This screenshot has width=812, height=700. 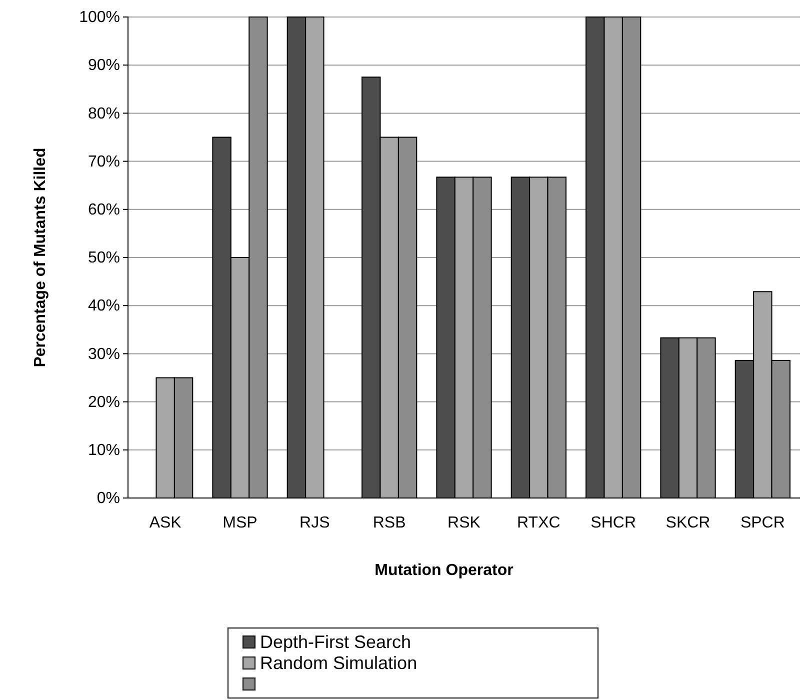 What do you see at coordinates (104, 354) in the screenshot?
I see `y-tick-label: 30%` at bounding box center [104, 354].